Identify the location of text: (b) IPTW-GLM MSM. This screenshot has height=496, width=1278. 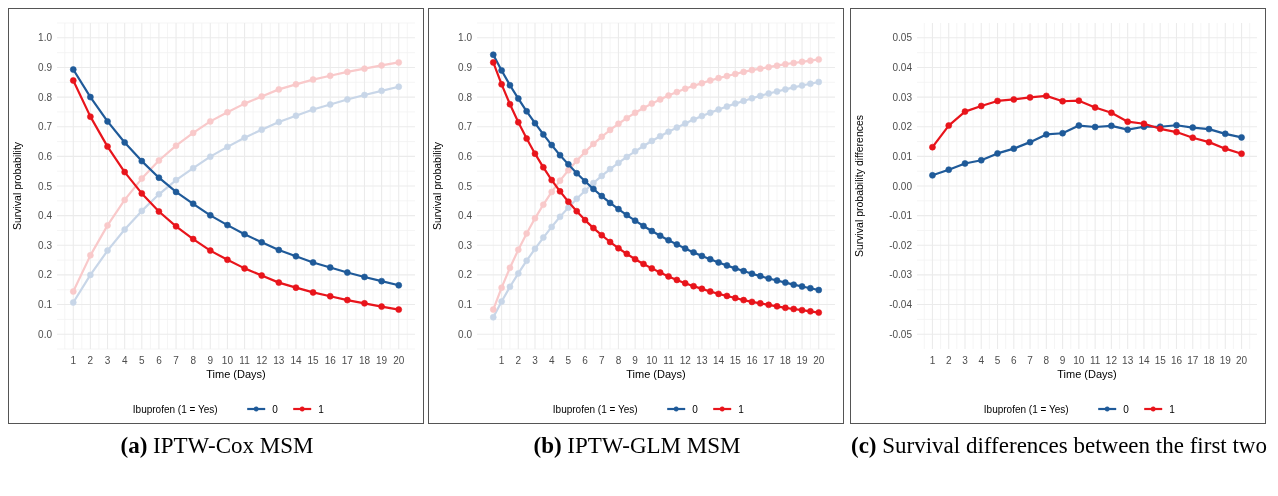
(637, 445).